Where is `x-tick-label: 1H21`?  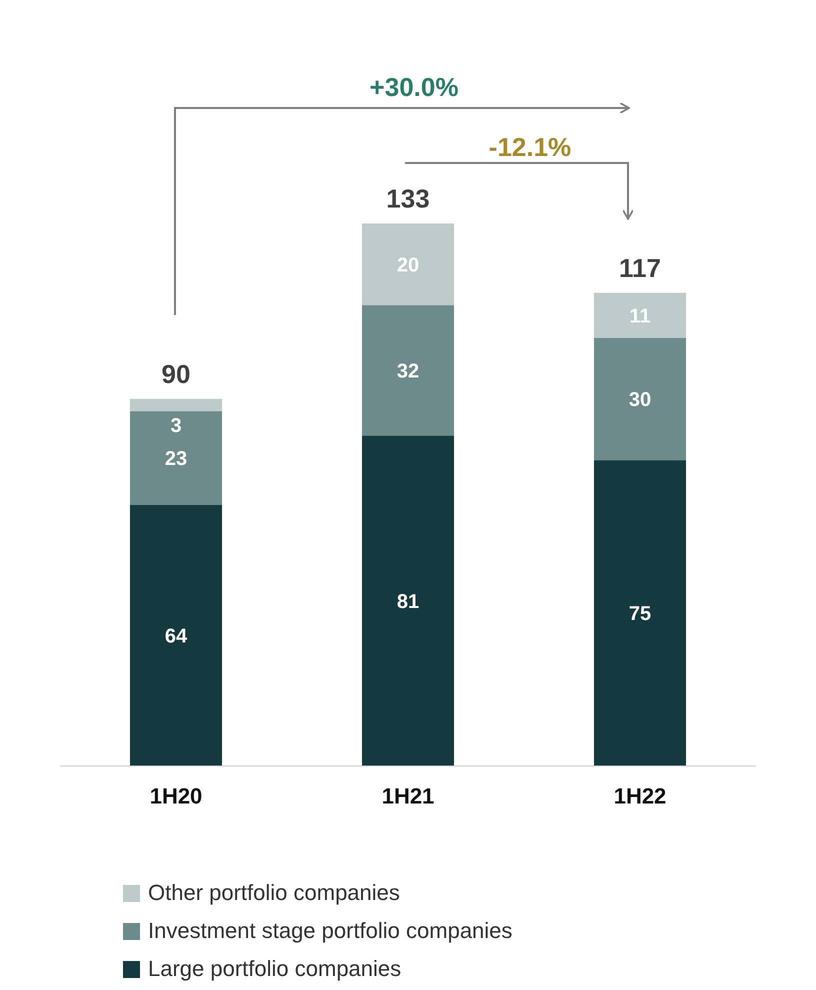
x-tick-label: 1H21 is located at coordinates (408, 796).